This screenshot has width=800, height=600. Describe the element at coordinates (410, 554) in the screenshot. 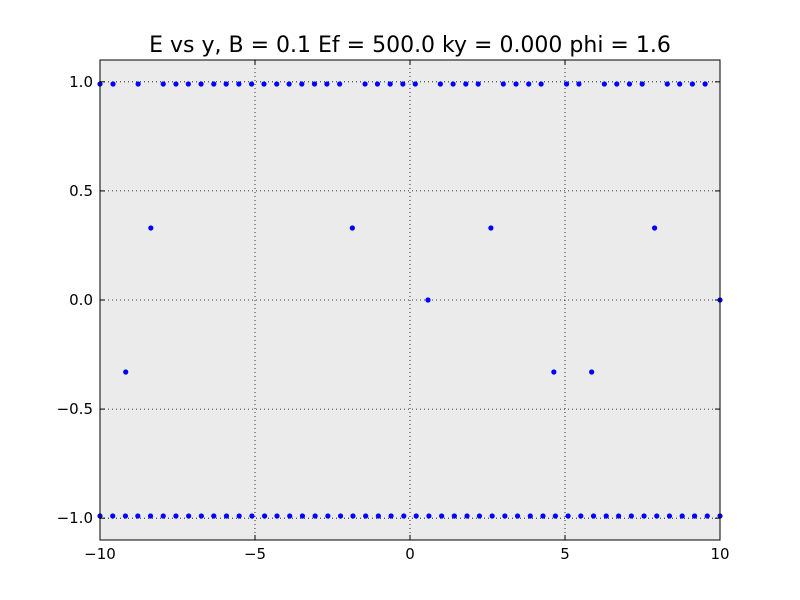

I see `x-tick-label: 0` at that location.